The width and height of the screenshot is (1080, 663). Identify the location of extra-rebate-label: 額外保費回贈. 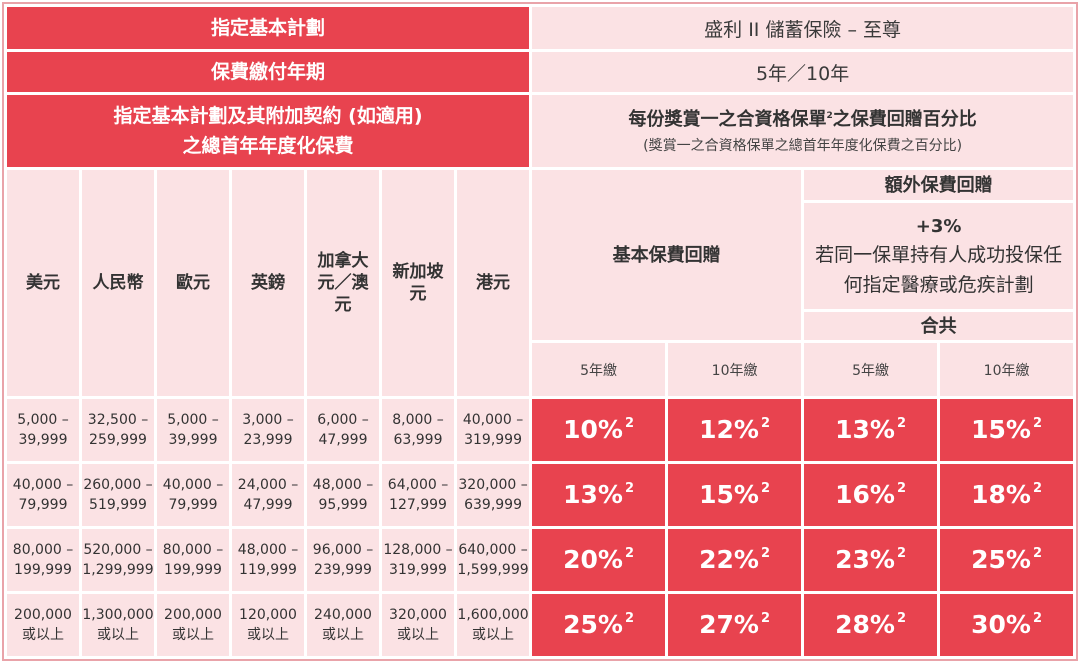
(939, 185).